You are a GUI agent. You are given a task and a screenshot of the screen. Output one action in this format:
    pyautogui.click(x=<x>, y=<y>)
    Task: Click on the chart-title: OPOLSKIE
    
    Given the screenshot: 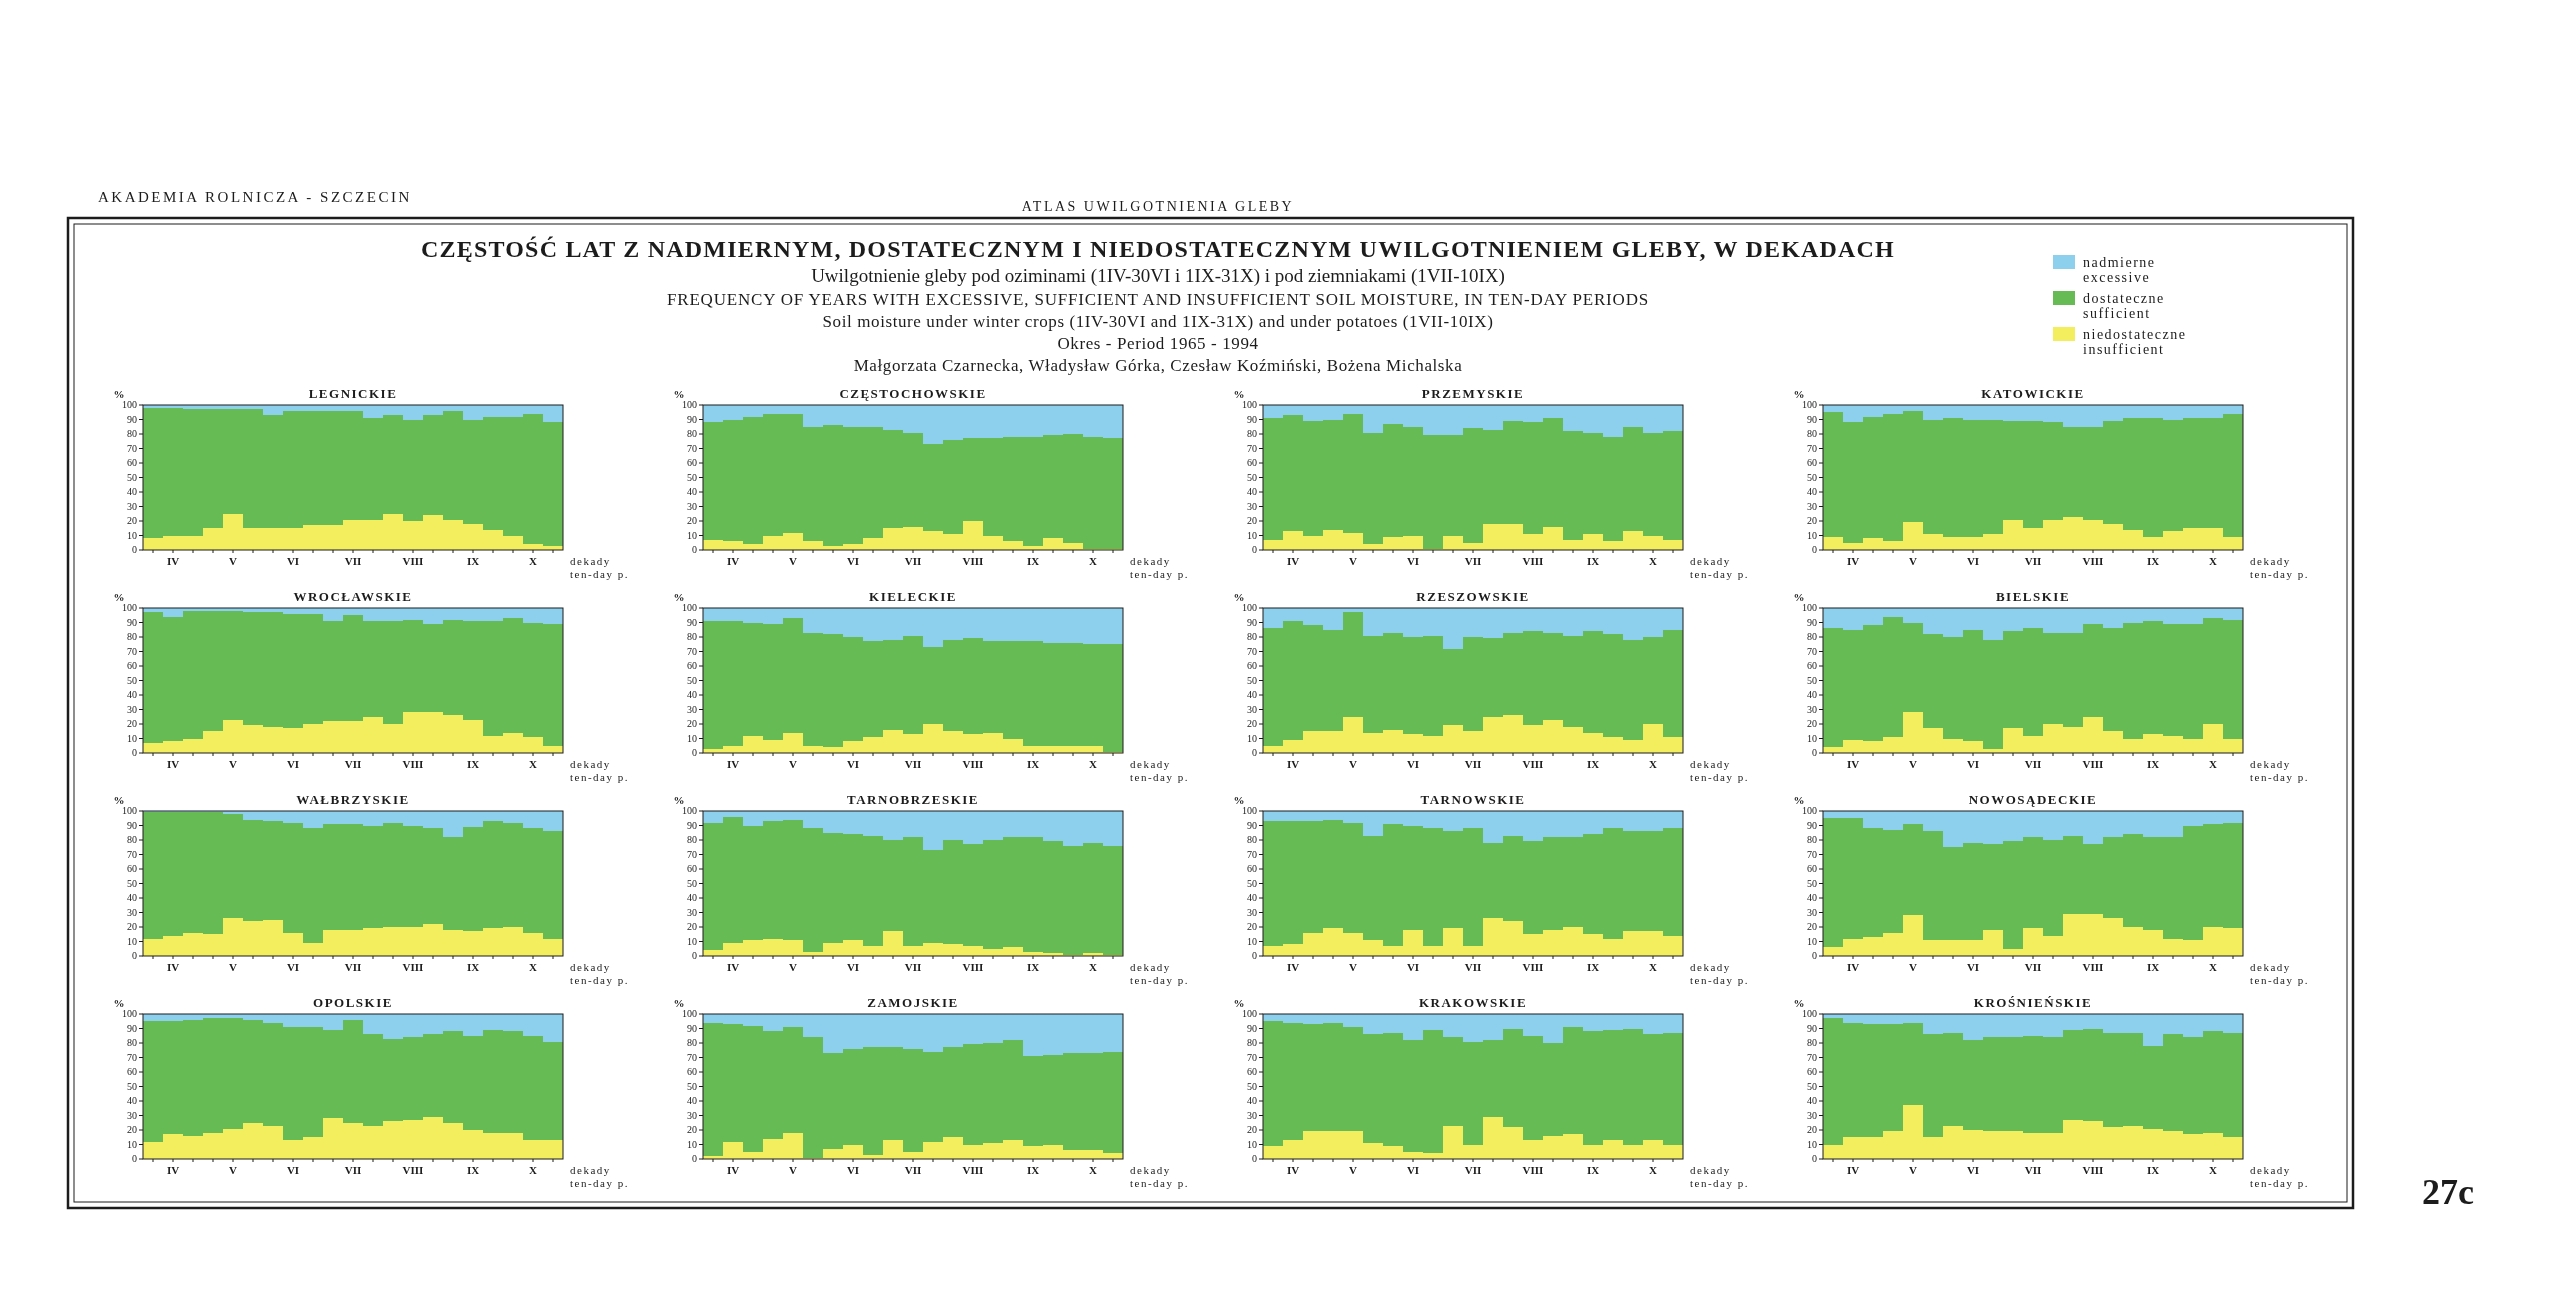 What is the action you would take?
    pyautogui.click(x=353, y=1002)
    